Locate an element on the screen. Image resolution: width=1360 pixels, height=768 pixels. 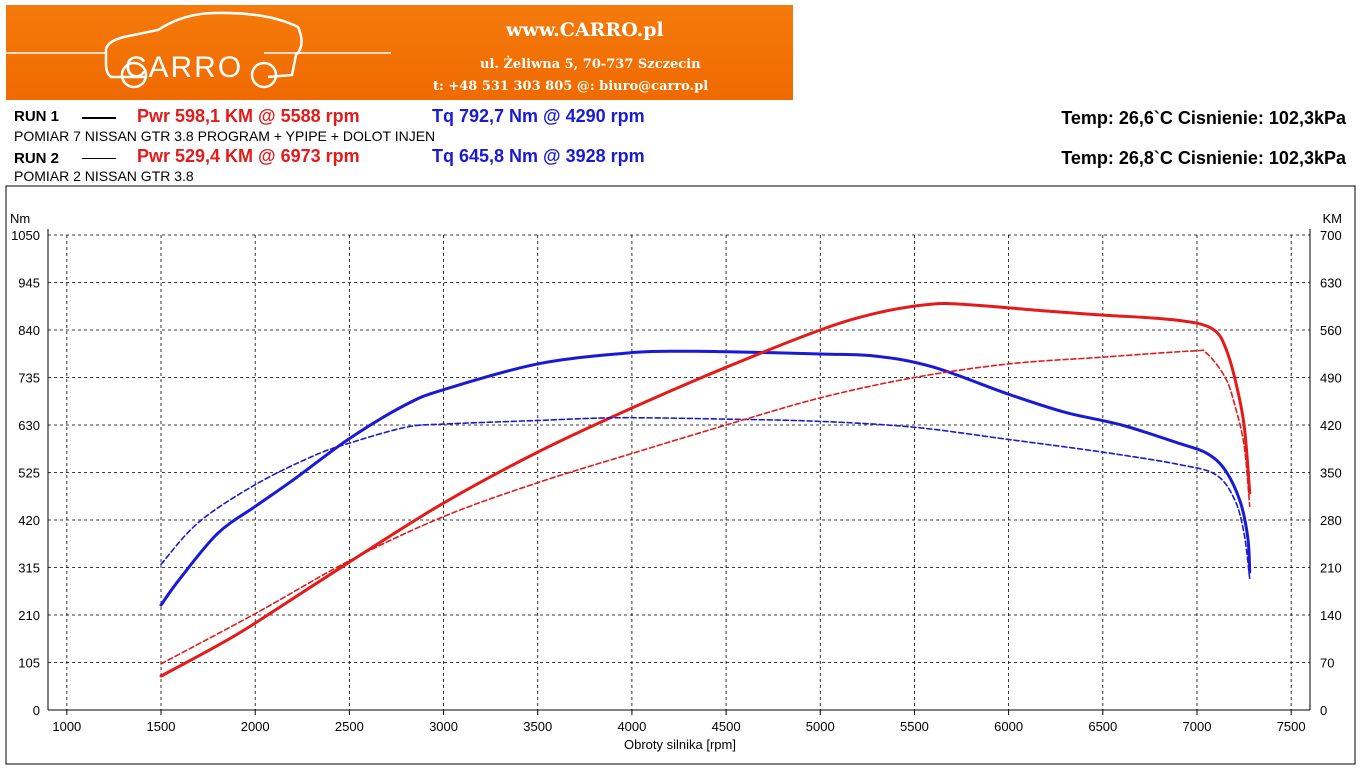
y2-tick-label: 280 is located at coordinates (1331, 520).